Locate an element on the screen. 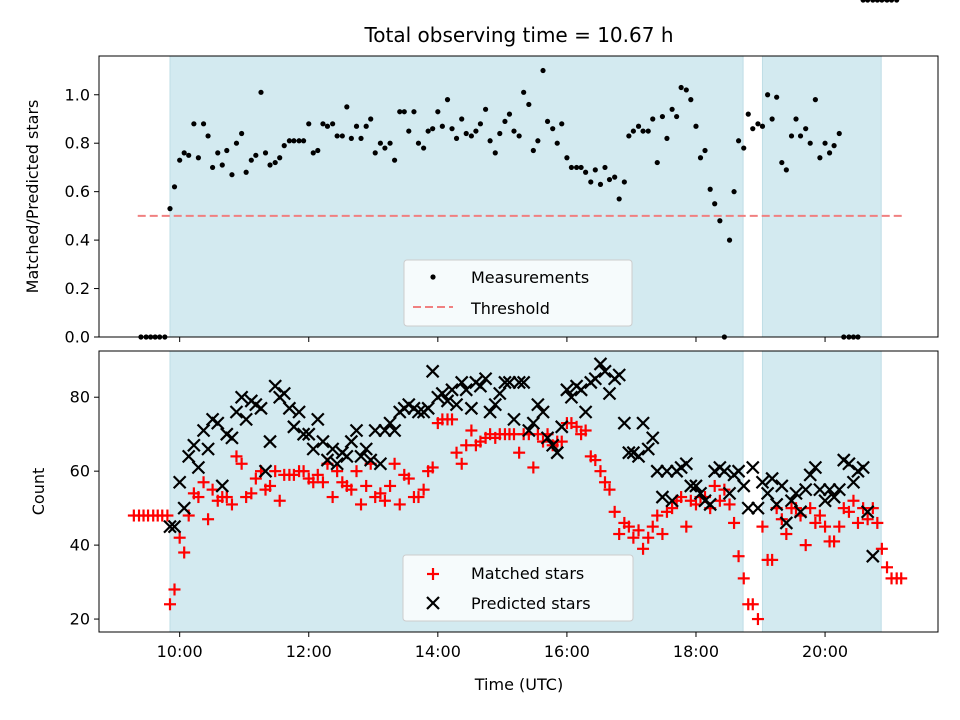 The height and width of the screenshot is (720, 960). count-legend: Matched stars Predicted stars is located at coordinates (518, 588).